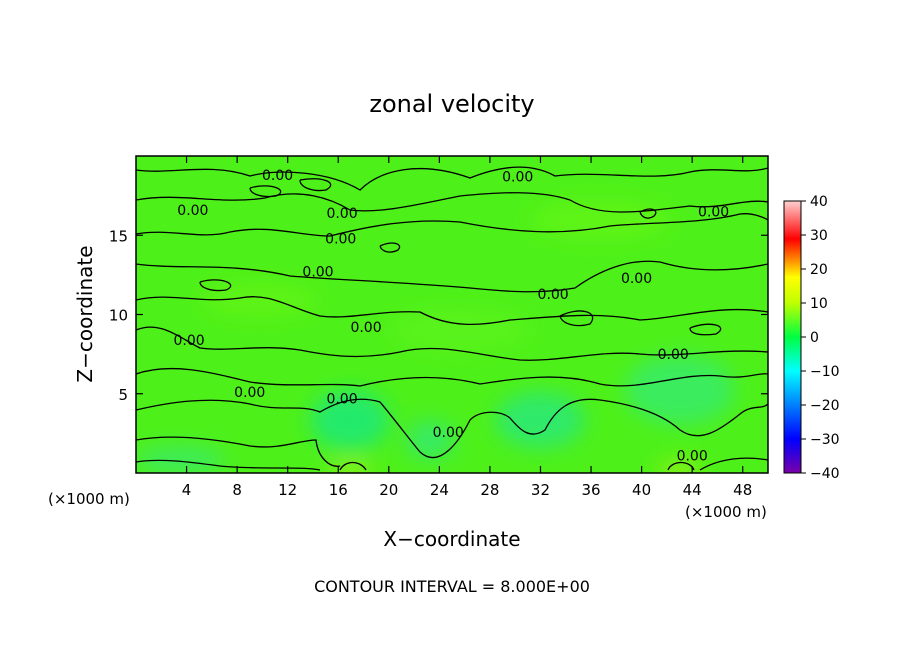  I want to click on contour-interval-note: CONTOUR INTERVAL = 8.000E+00, so click(452, 586).